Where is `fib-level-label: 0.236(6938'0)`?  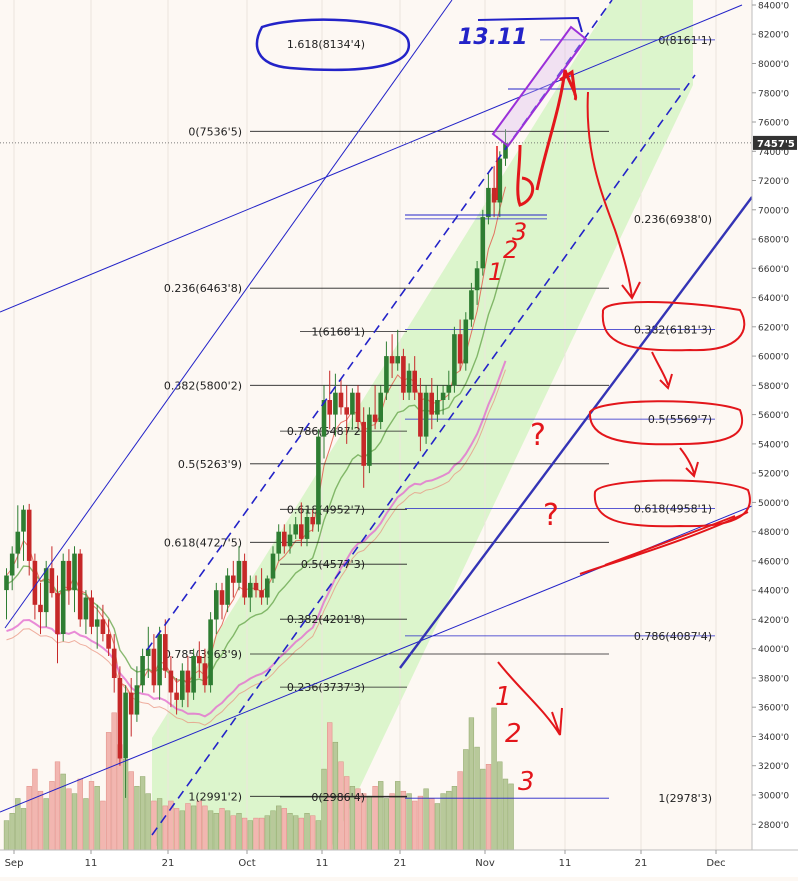 fib-level-label: 0.236(6938'0) is located at coordinates (673, 219).